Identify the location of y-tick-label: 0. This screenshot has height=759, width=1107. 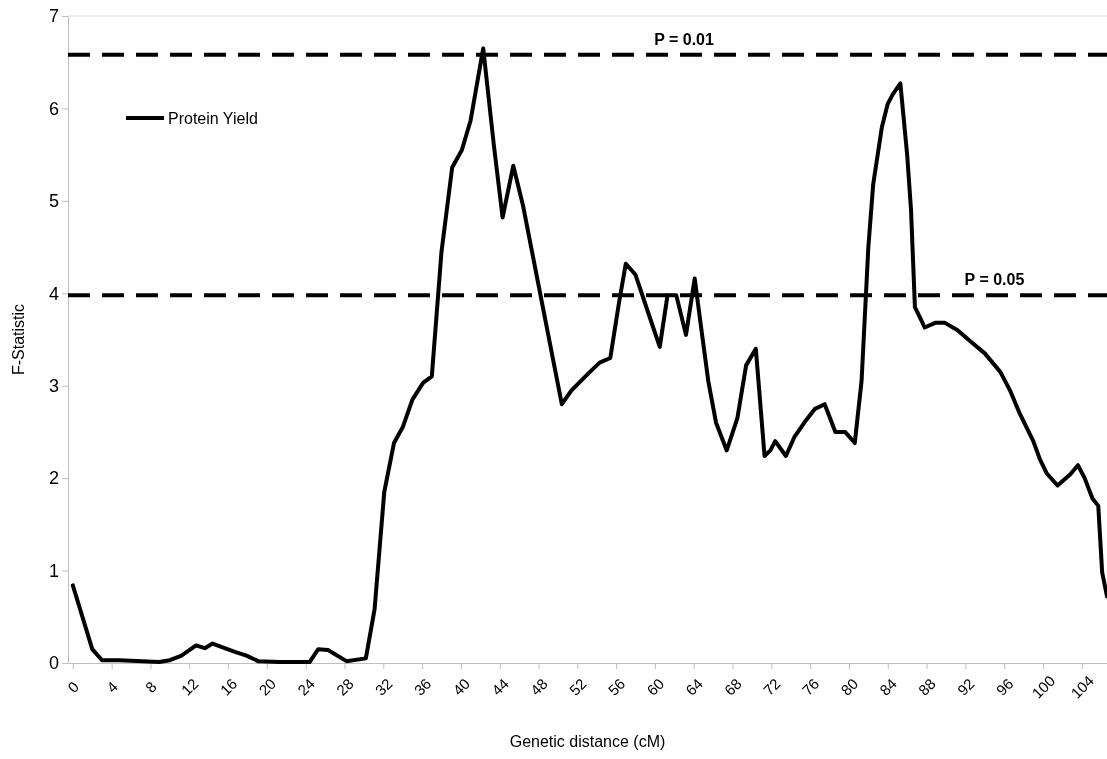
(53, 663).